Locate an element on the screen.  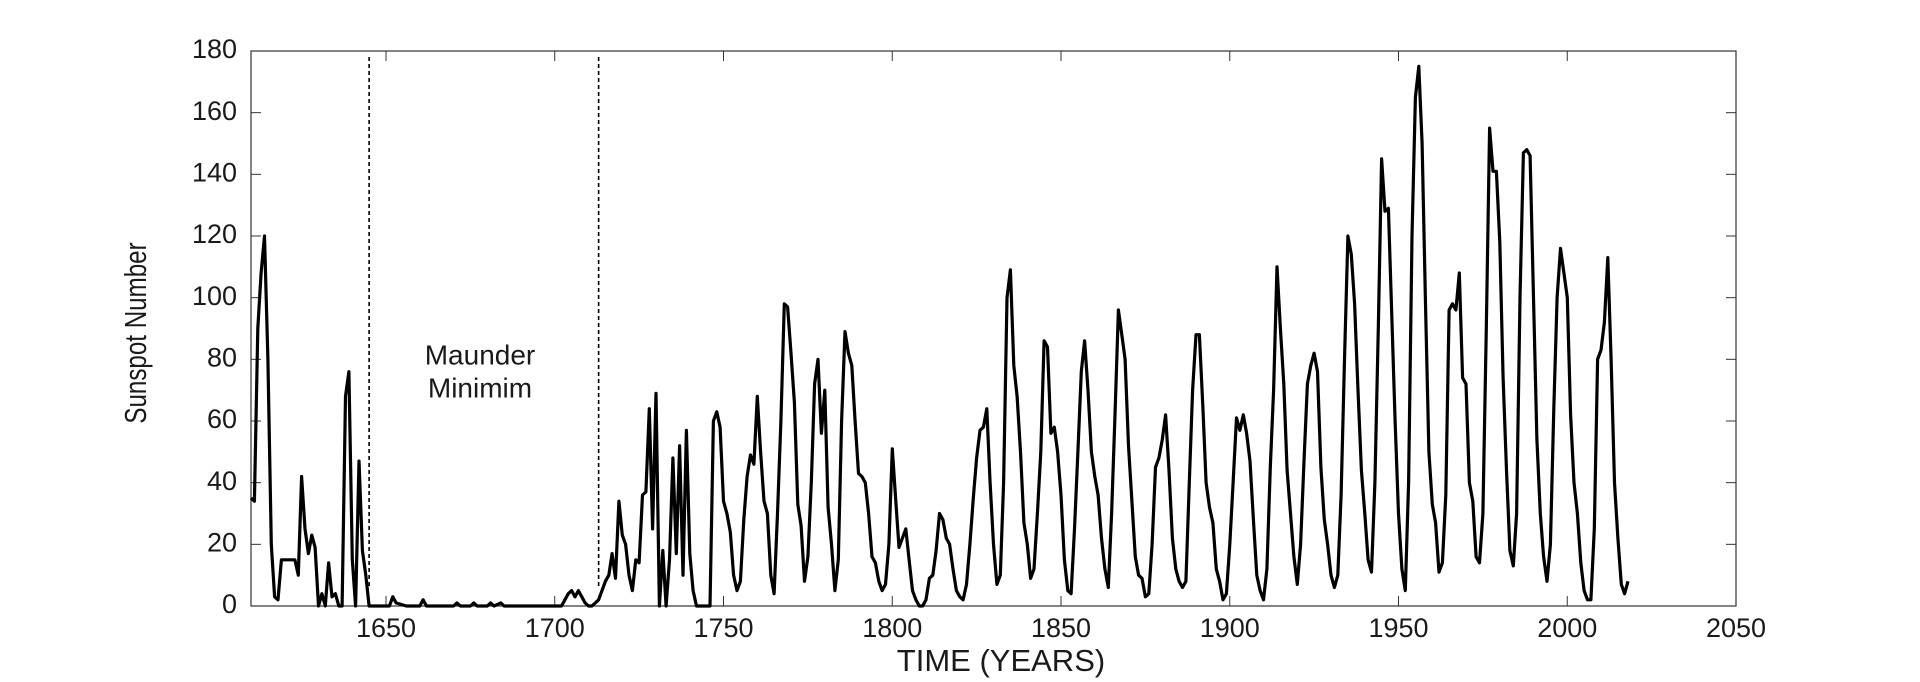
x-axis-label: TIME (YEARS) is located at coordinates (1001, 660).